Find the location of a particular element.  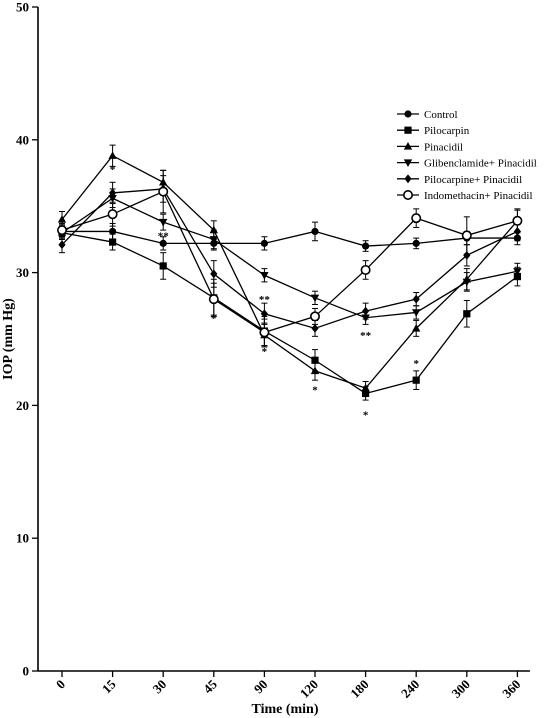

x-tick-label: 240 is located at coordinates (410, 689).